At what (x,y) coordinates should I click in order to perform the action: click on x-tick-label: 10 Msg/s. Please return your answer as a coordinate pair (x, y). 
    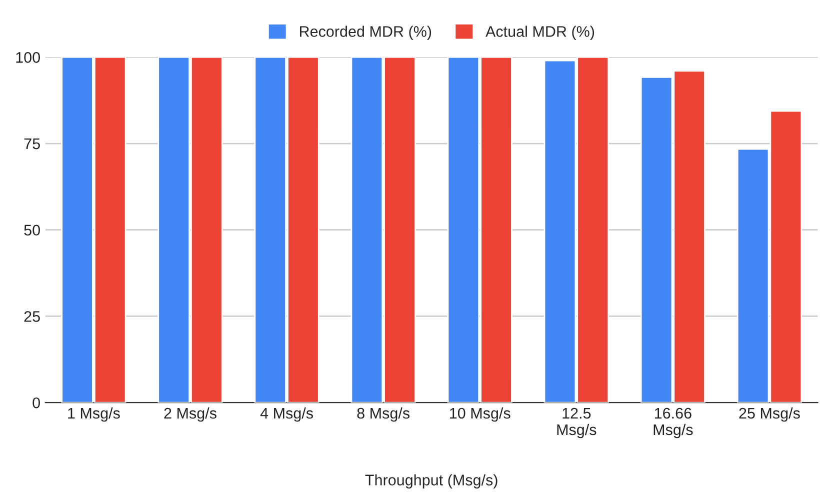
    Looking at the image, I should click on (480, 414).